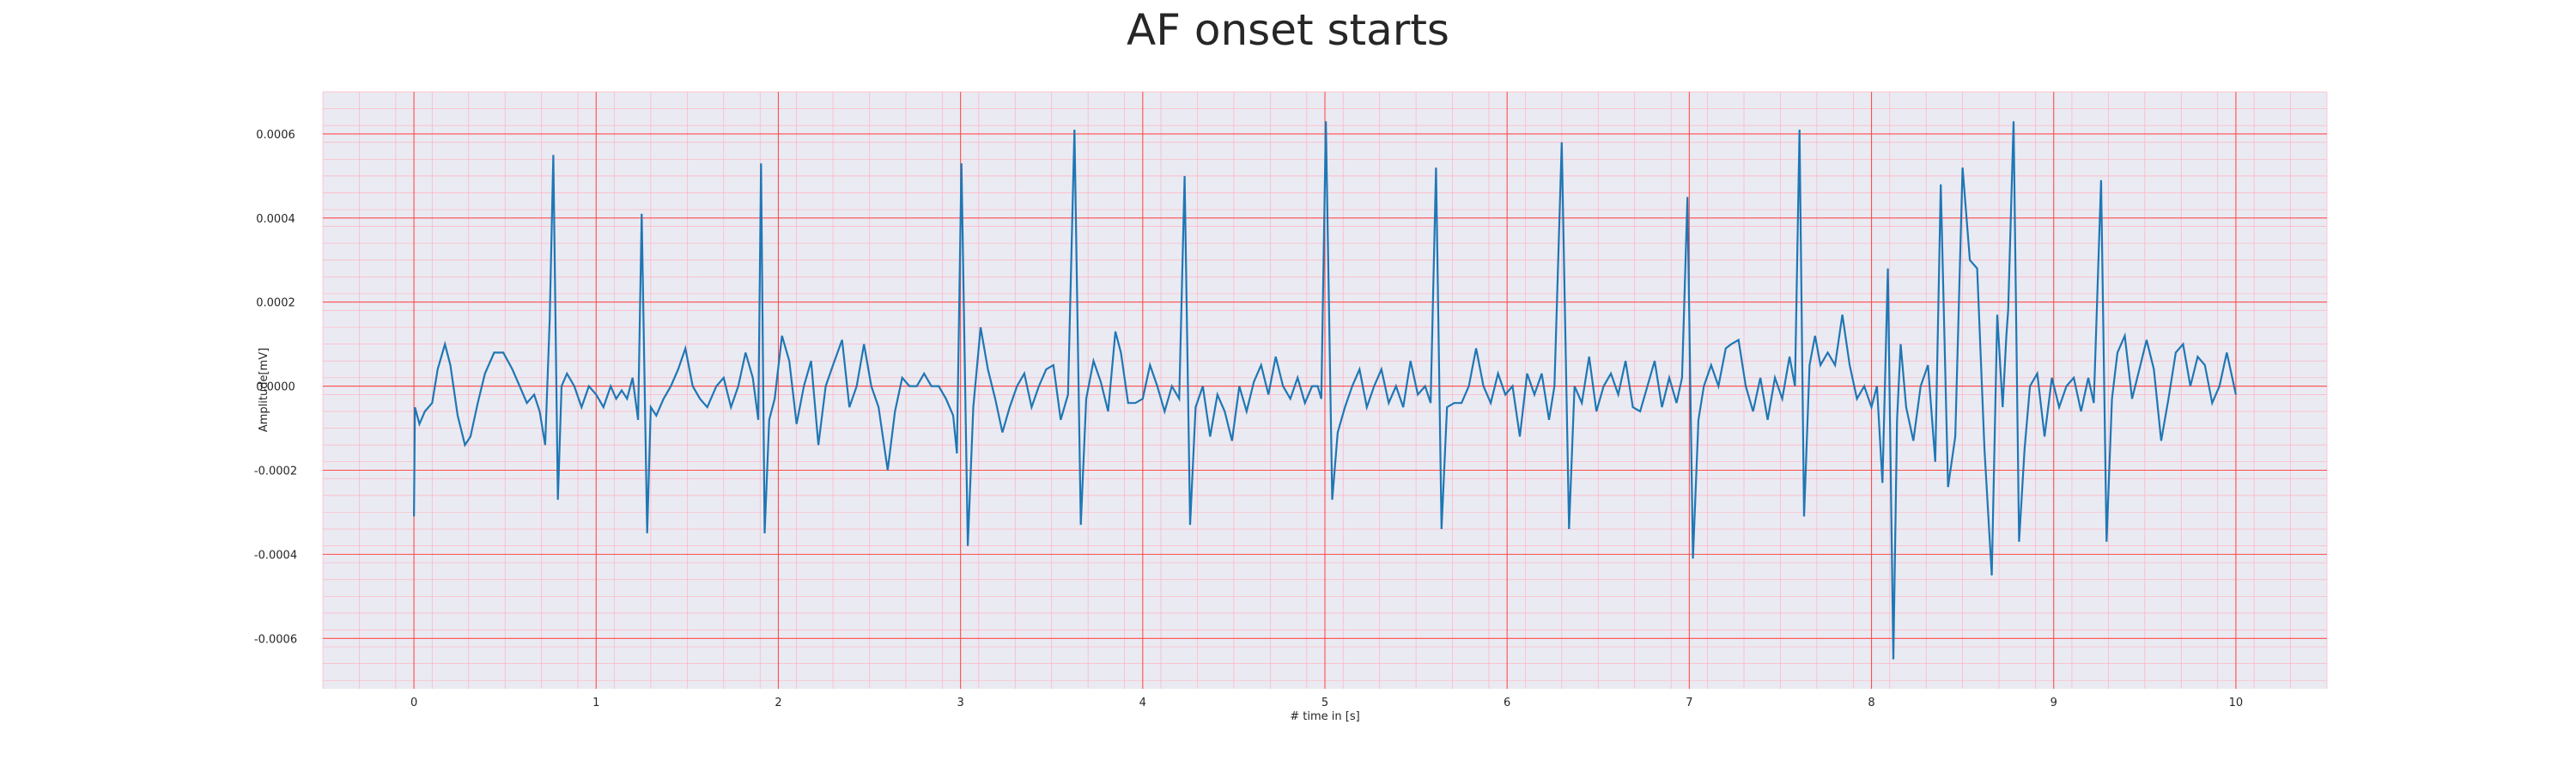 The image size is (2576, 773). I want to click on chart-title: AF onset starts, so click(1288, 30).